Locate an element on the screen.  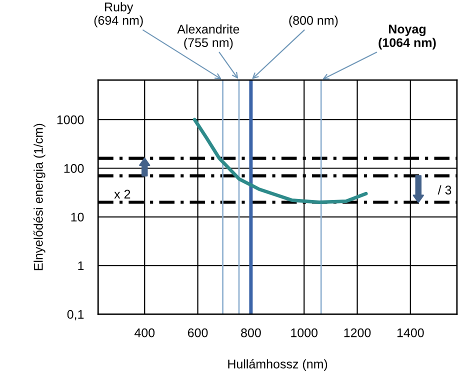
x-axis-title: Hullámhossz (nm) is located at coordinates (278, 365).